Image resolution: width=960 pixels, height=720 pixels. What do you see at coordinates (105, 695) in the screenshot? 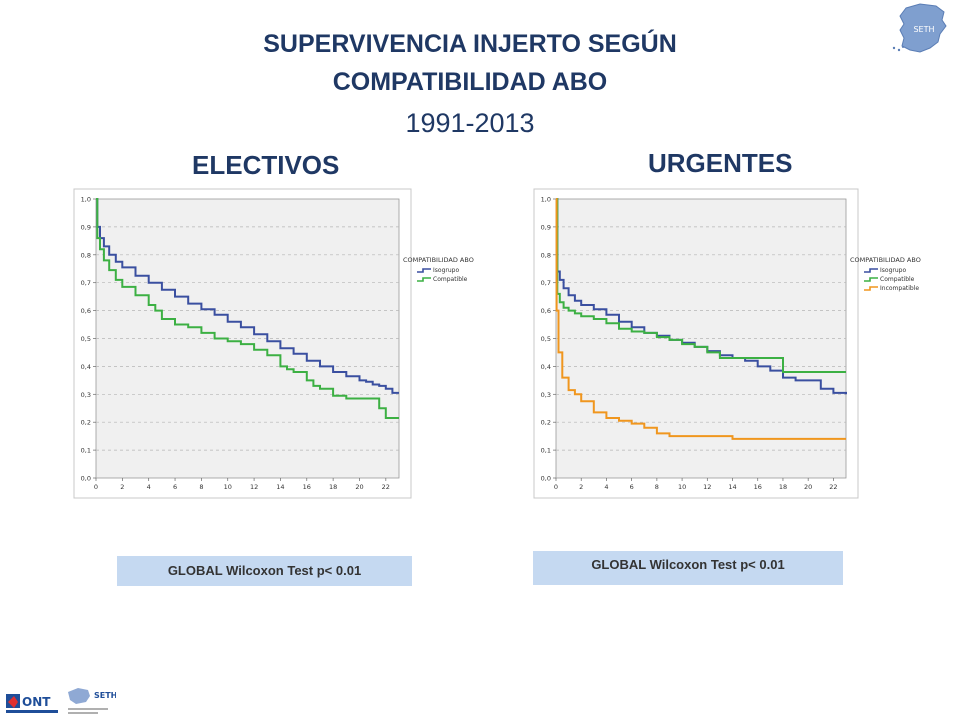
I see `seth-logo-label: SETH` at bounding box center [105, 695].